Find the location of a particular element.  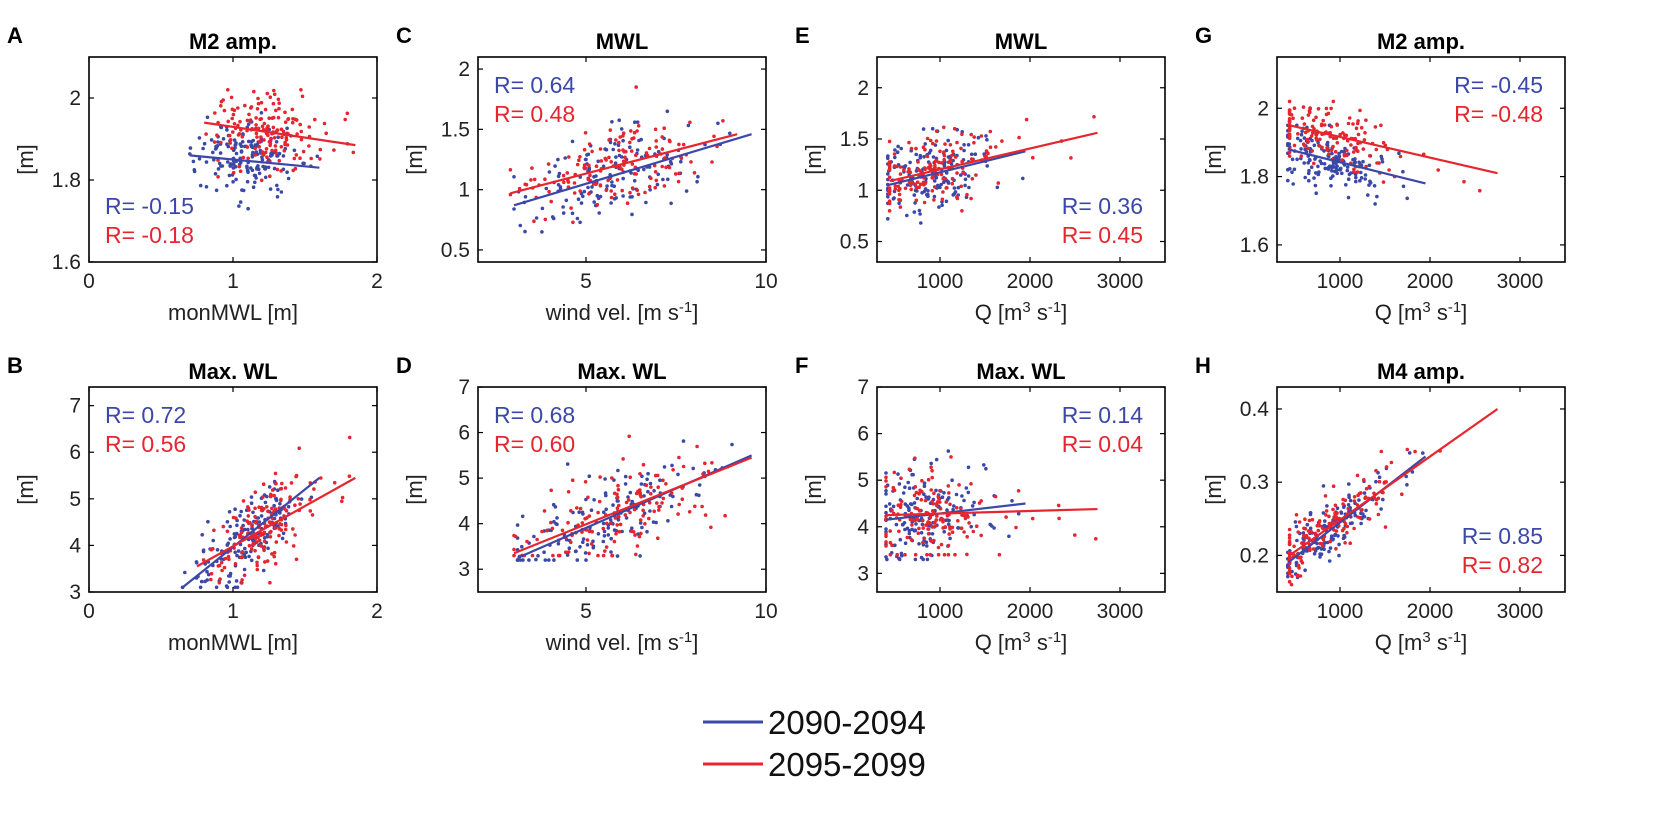

y-tick-label: 7 is located at coordinates (75, 406).